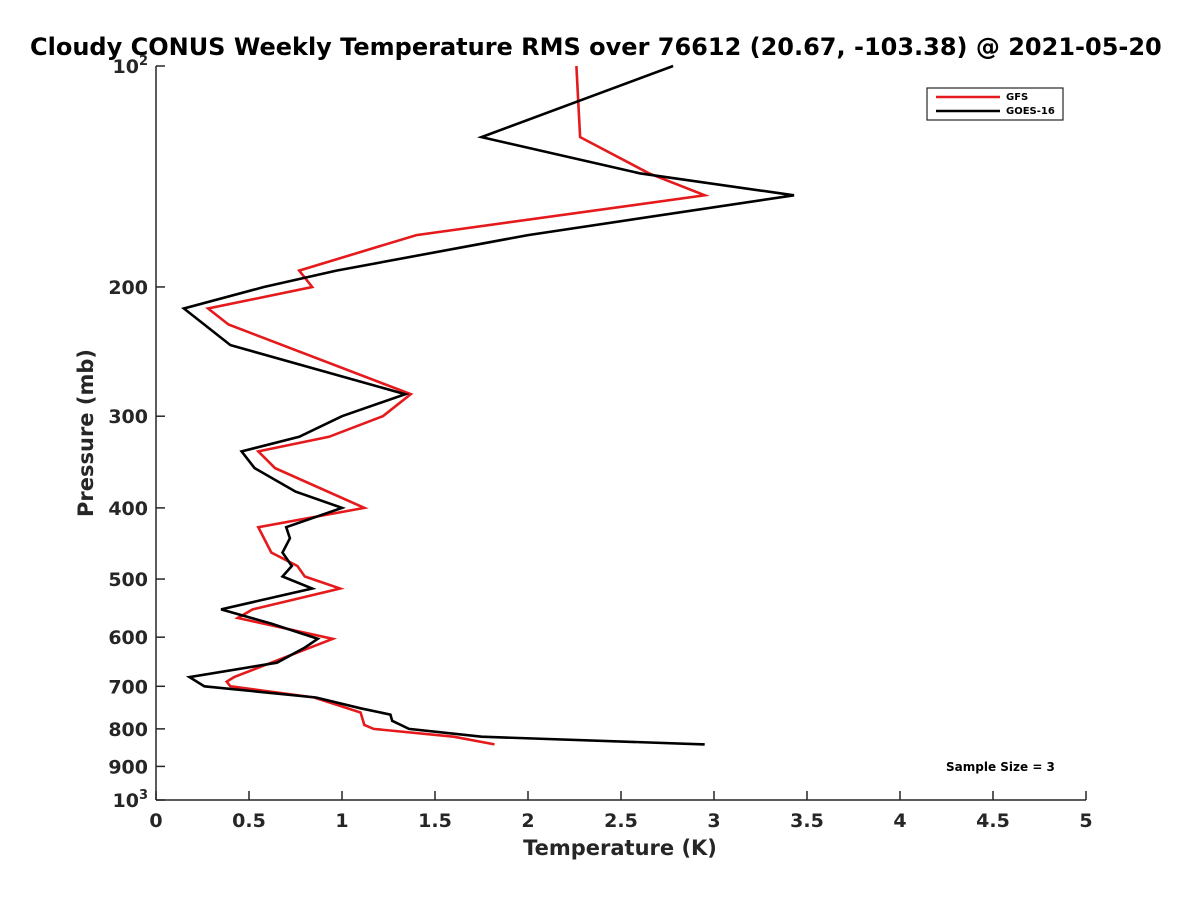 The image size is (1200, 900). I want to click on x-tick-label: 0.5, so click(249, 821).